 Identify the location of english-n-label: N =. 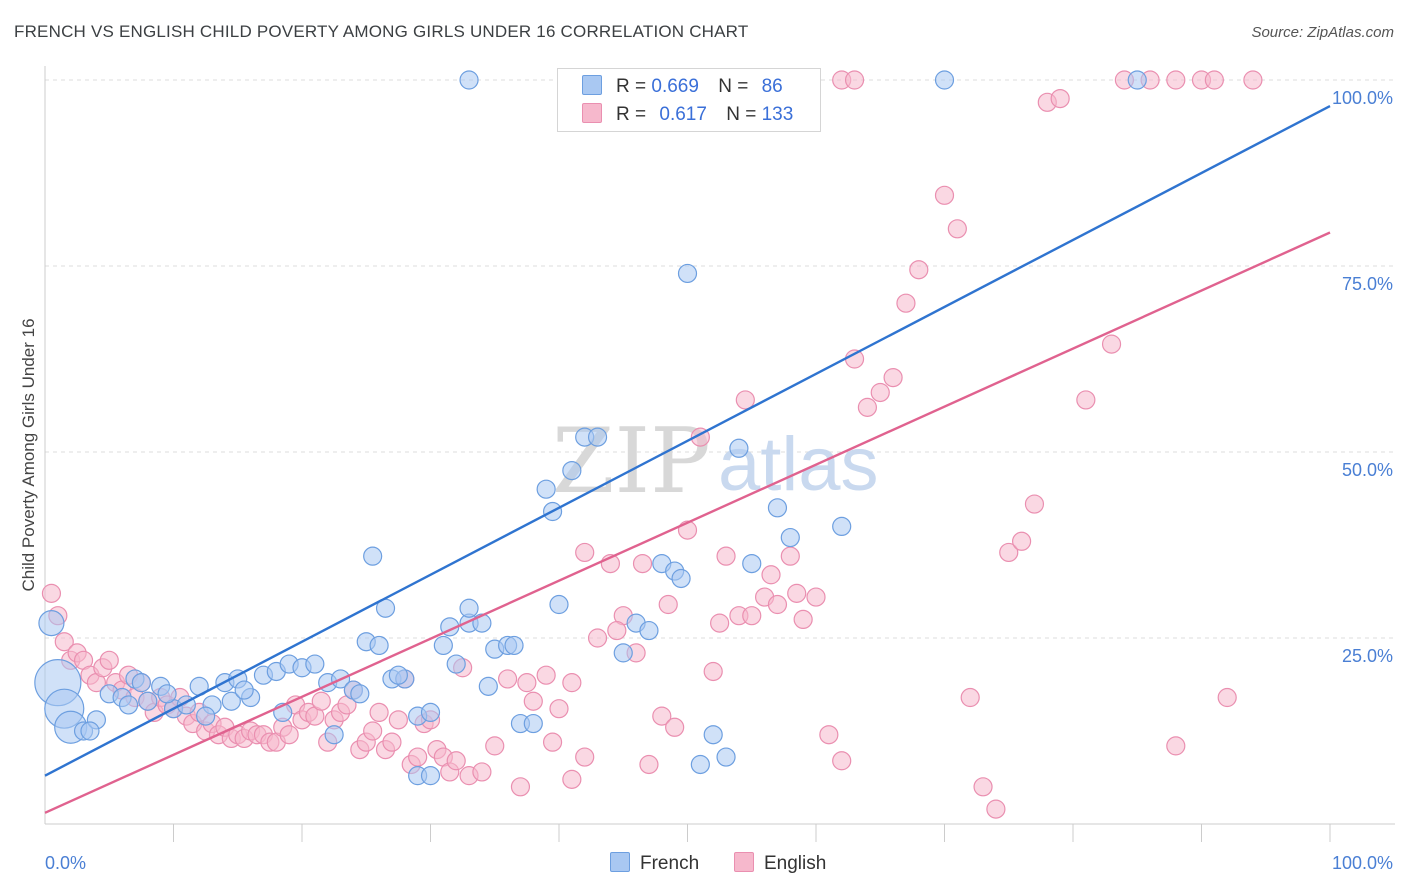
(741, 114).